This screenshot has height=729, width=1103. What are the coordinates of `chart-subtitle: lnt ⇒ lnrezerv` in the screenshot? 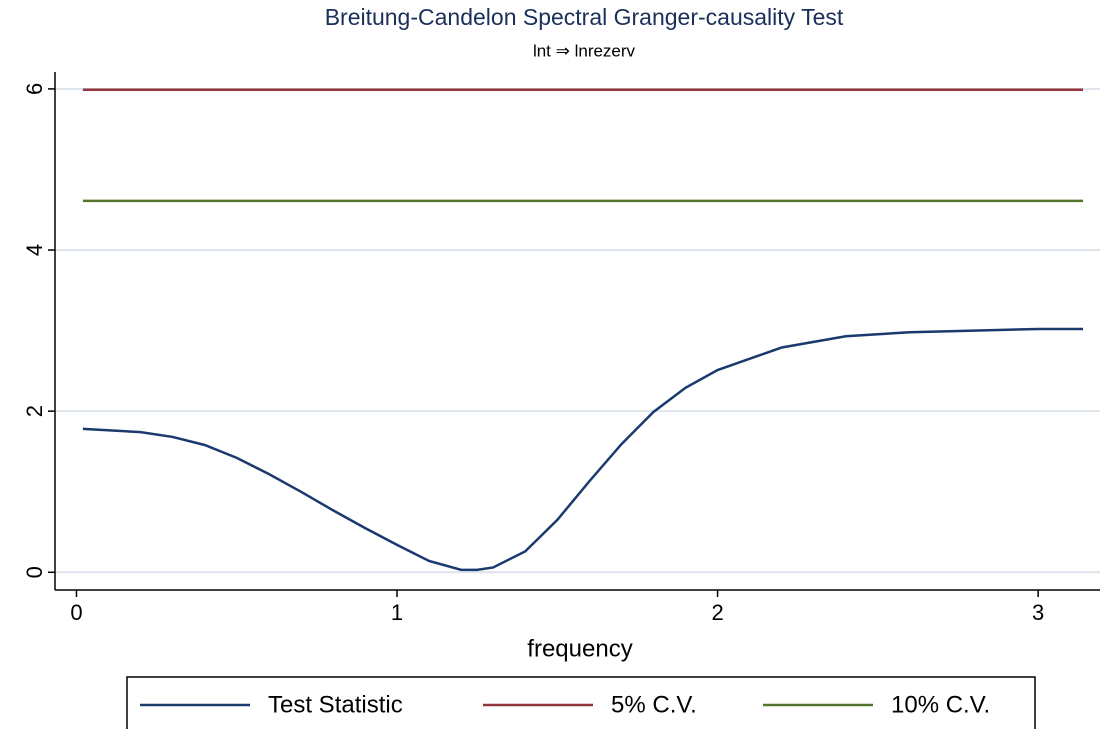 It's located at (584, 50).